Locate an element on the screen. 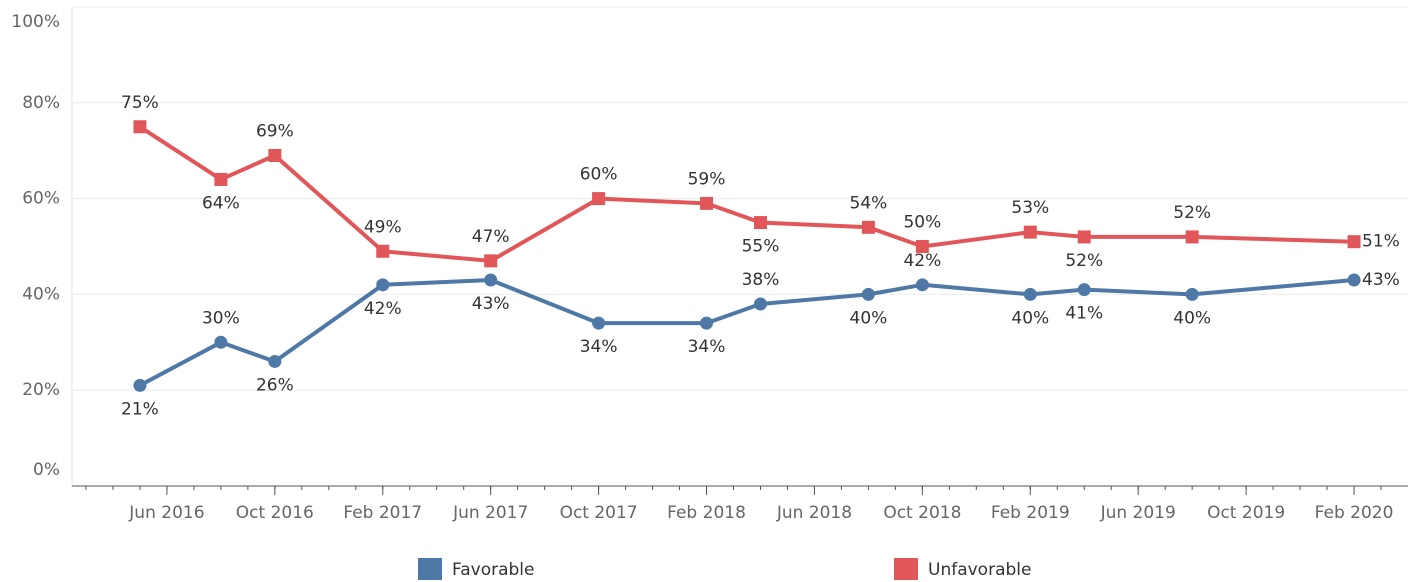  data-label: 21% is located at coordinates (140, 409).